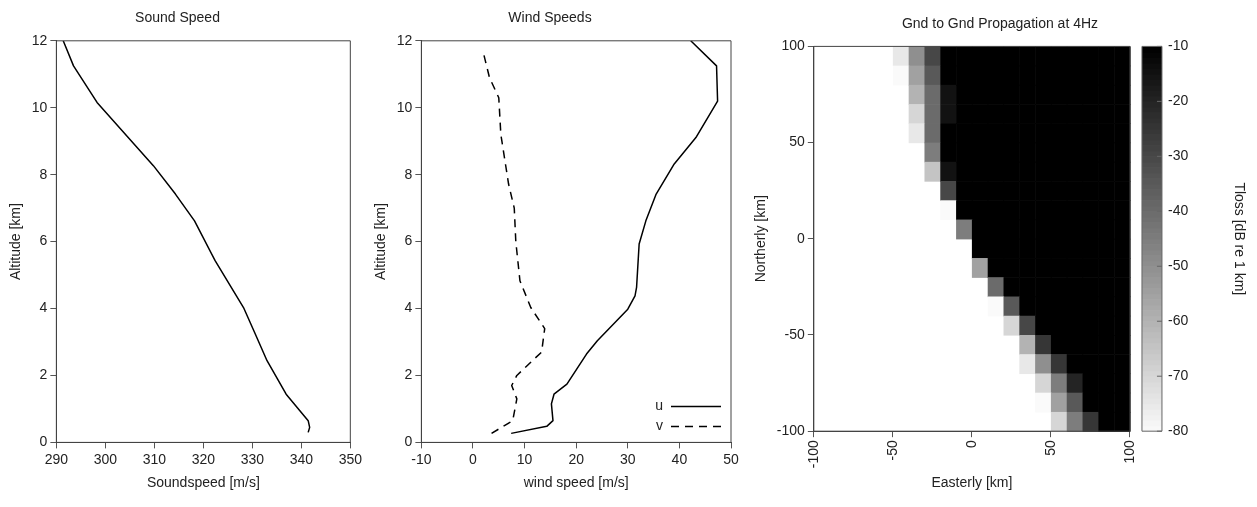 The image size is (1257, 507). Describe the element at coordinates (659, 425) in the screenshot. I see `legend-label: v` at that location.